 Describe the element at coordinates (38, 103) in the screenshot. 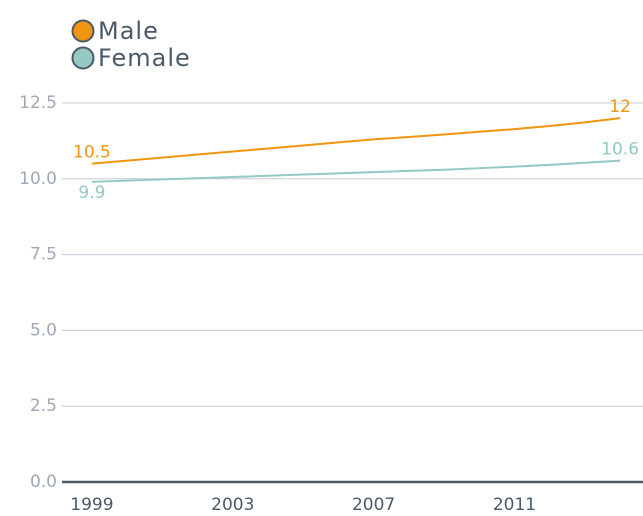

I see `y-tick-label: 12.5` at that location.